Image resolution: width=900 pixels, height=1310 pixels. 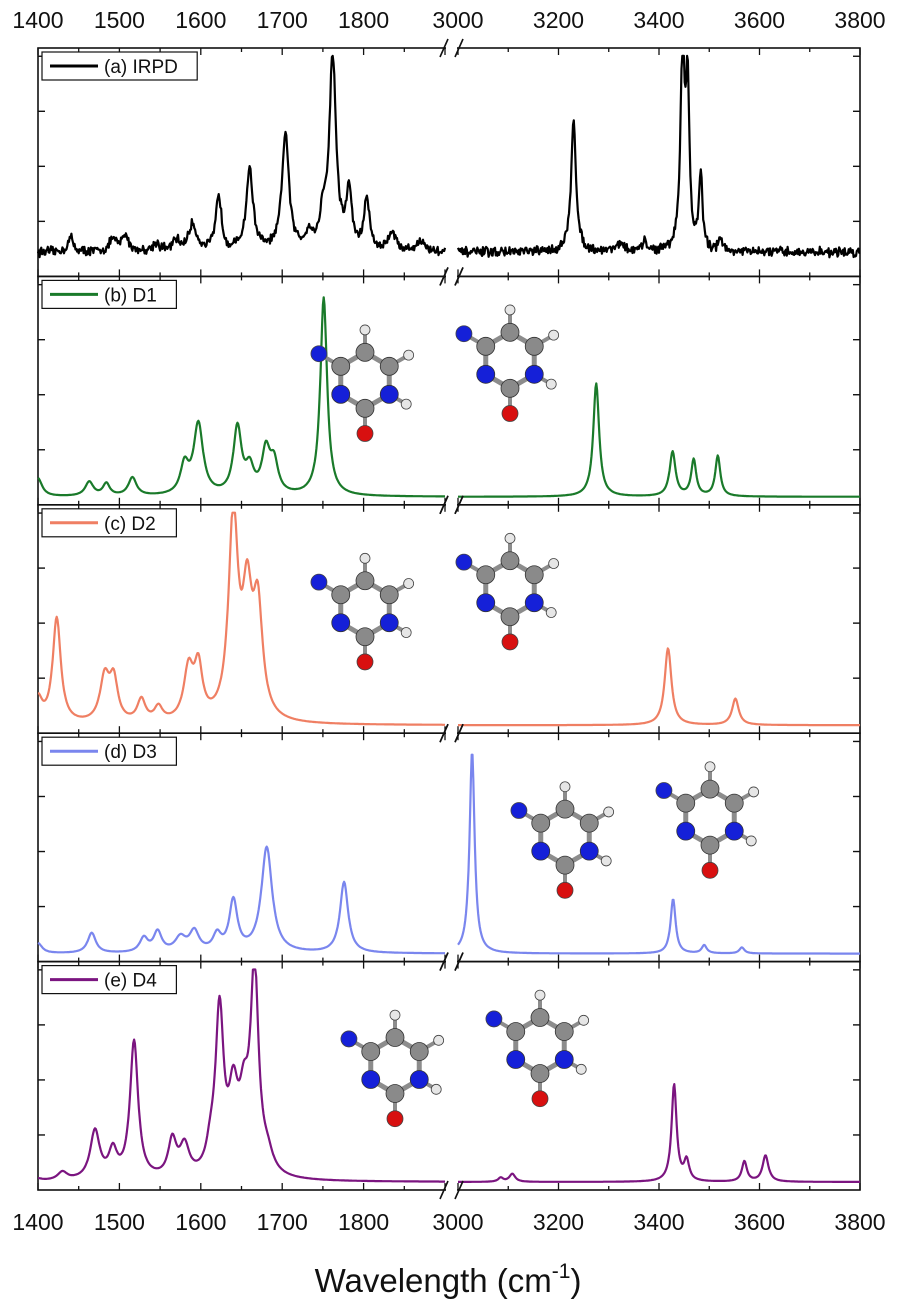 I want to click on x-tick-label-bottom: 3600, so click(x=759, y=1222).